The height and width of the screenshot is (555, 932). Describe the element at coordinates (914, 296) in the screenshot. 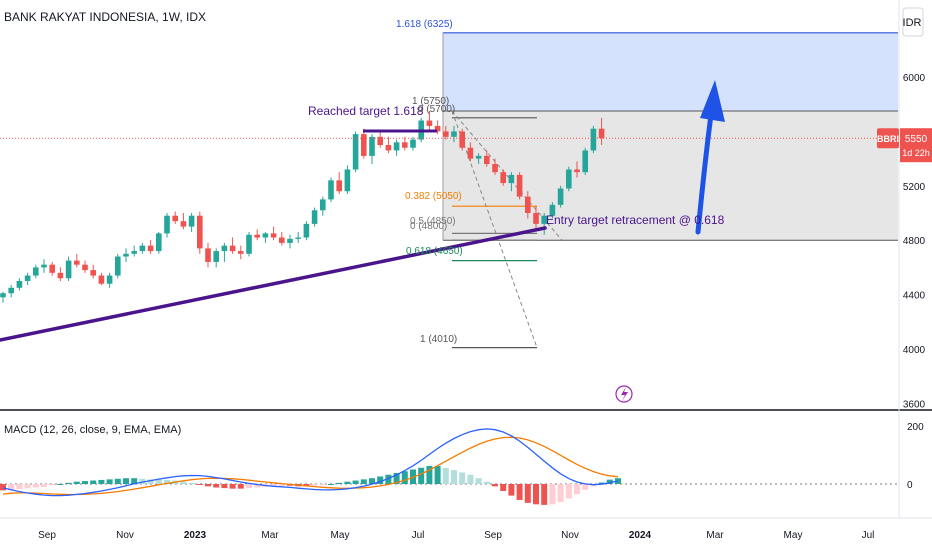

I see `price-tick-label: 4400` at that location.